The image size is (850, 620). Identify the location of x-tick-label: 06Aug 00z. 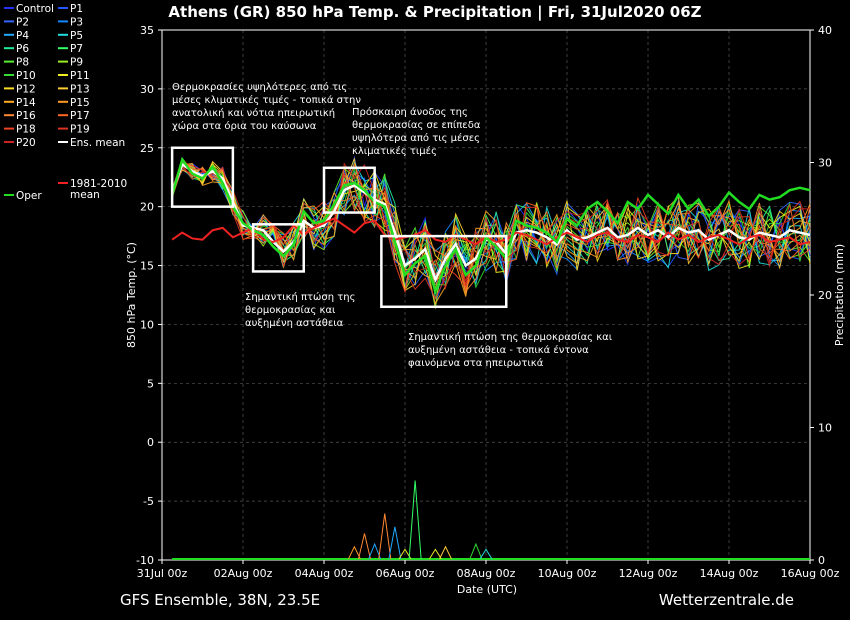
(405, 573).